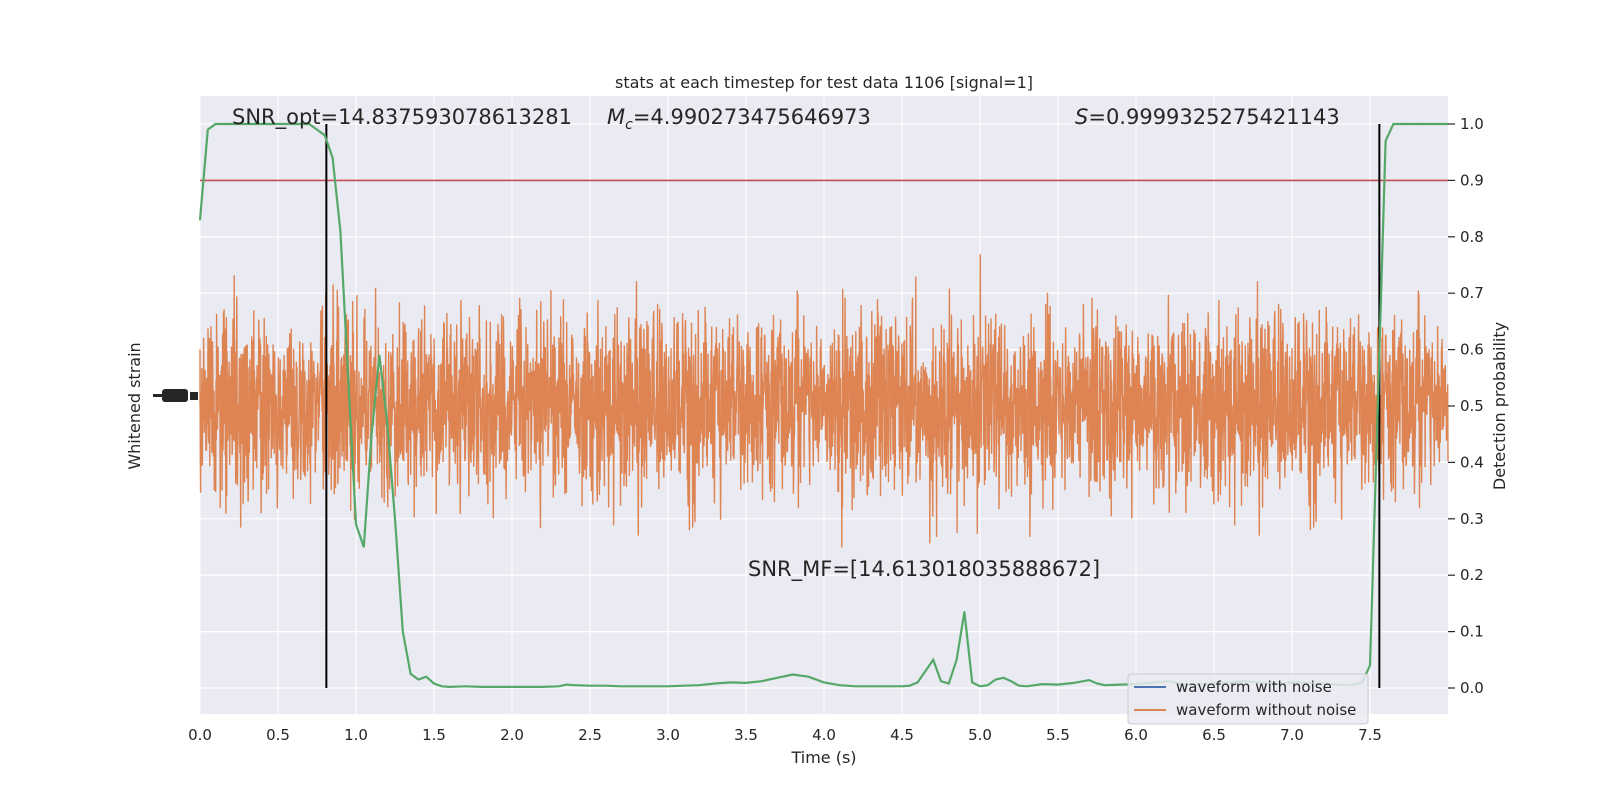 This screenshot has width=1600, height=800. I want to click on mc-subscript: c, so click(629, 125).